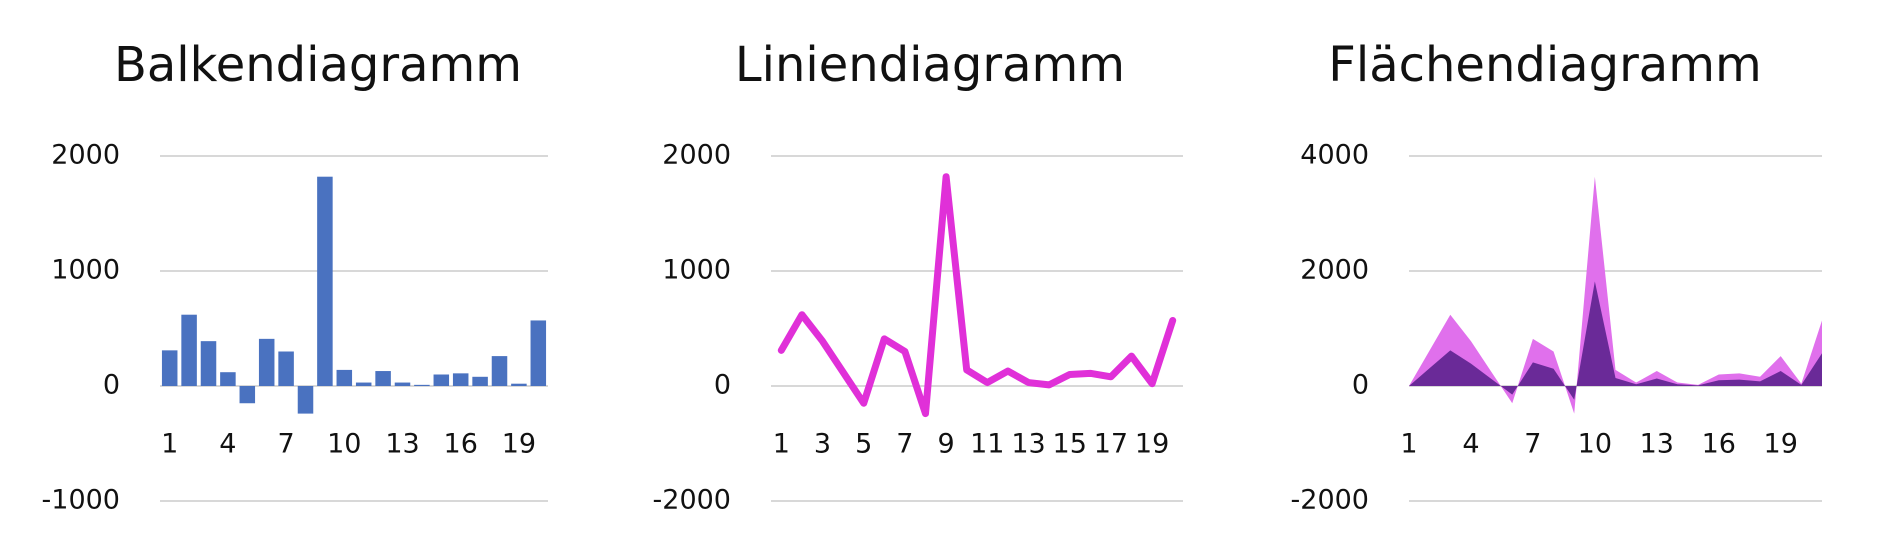  I want to click on line, so click(977, 295).